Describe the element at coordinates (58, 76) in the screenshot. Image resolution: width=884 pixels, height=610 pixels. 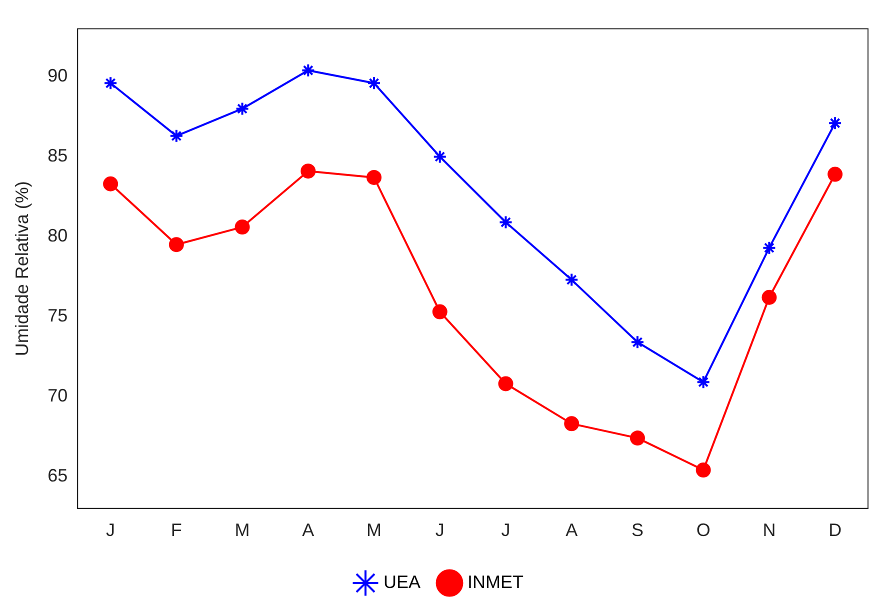
I see `y-tick-label: 90` at that location.